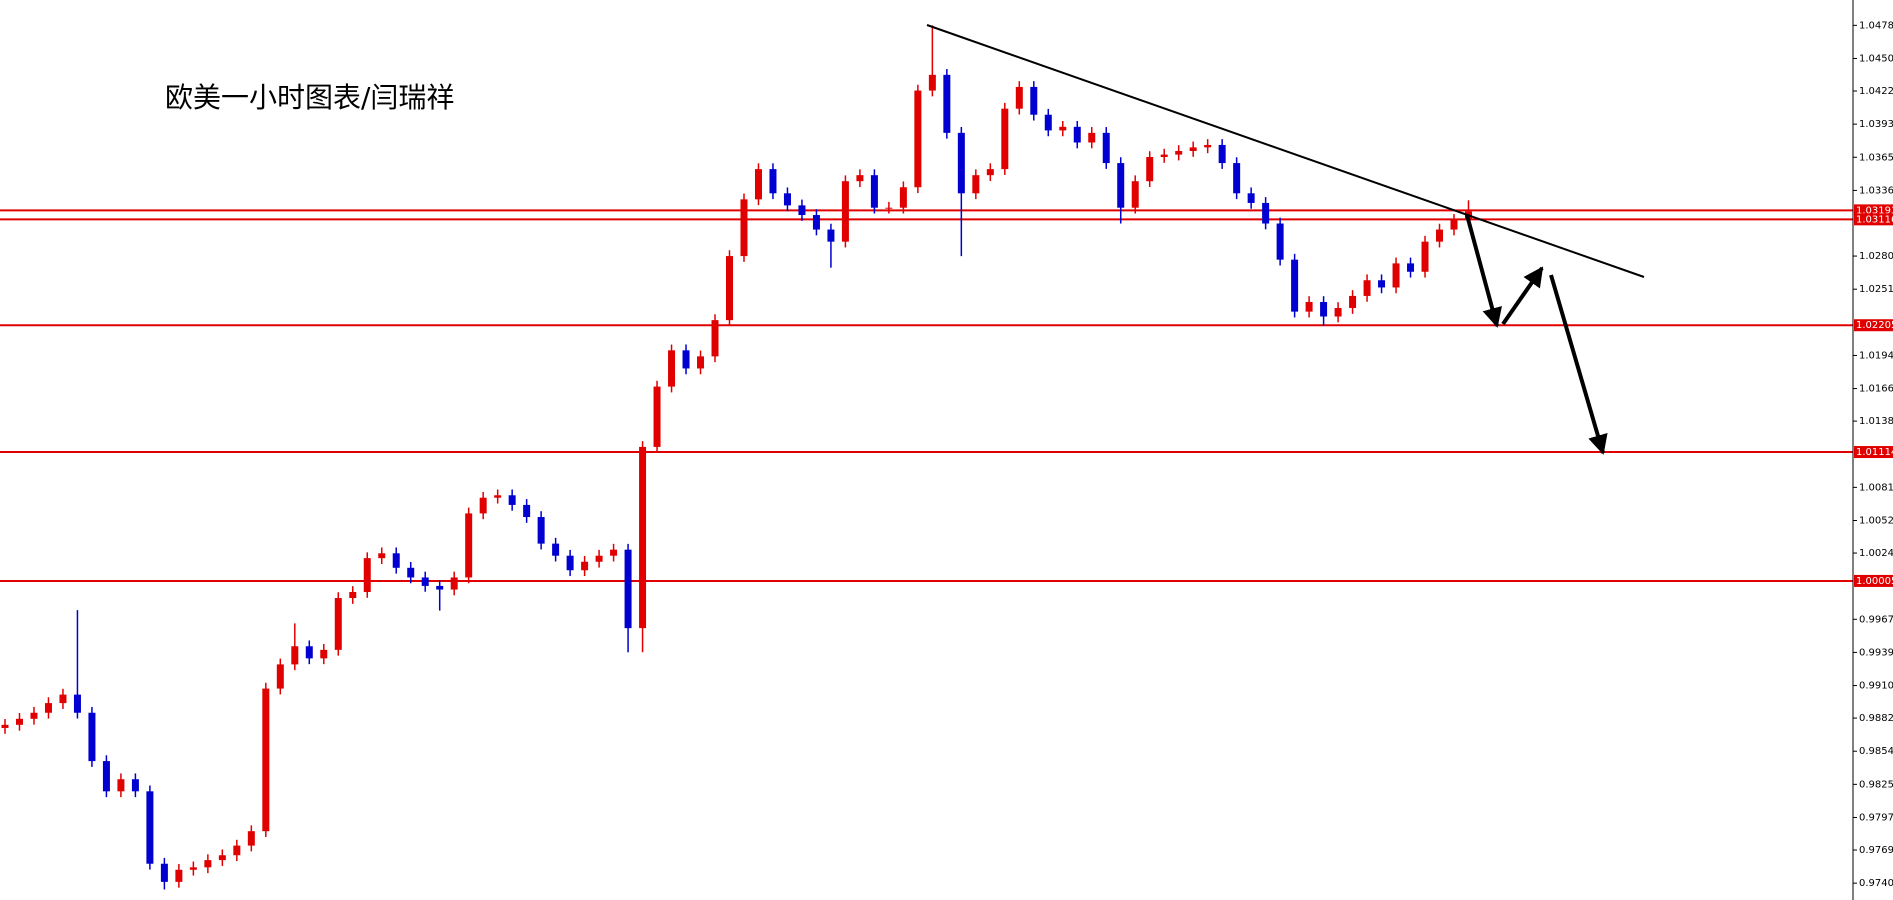  Describe the element at coordinates (1876, 421) in the screenshot. I see `y-tick-label: 1.01380` at that location.